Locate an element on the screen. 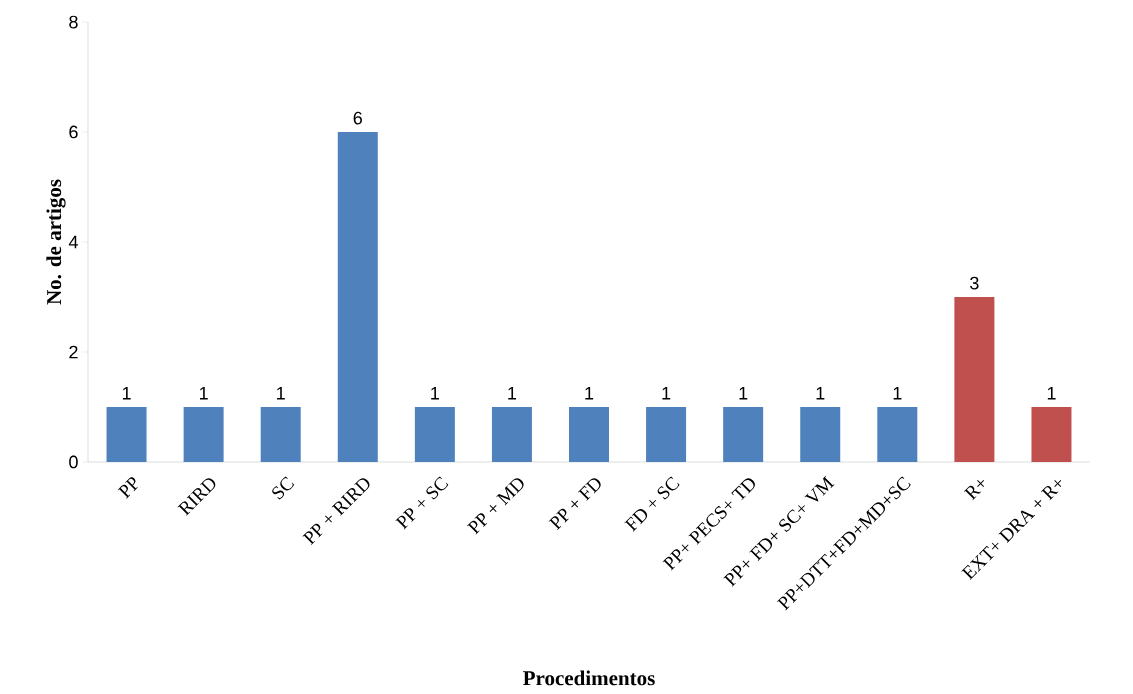 This screenshot has width=1133, height=694. data-label: 6 is located at coordinates (357, 118).